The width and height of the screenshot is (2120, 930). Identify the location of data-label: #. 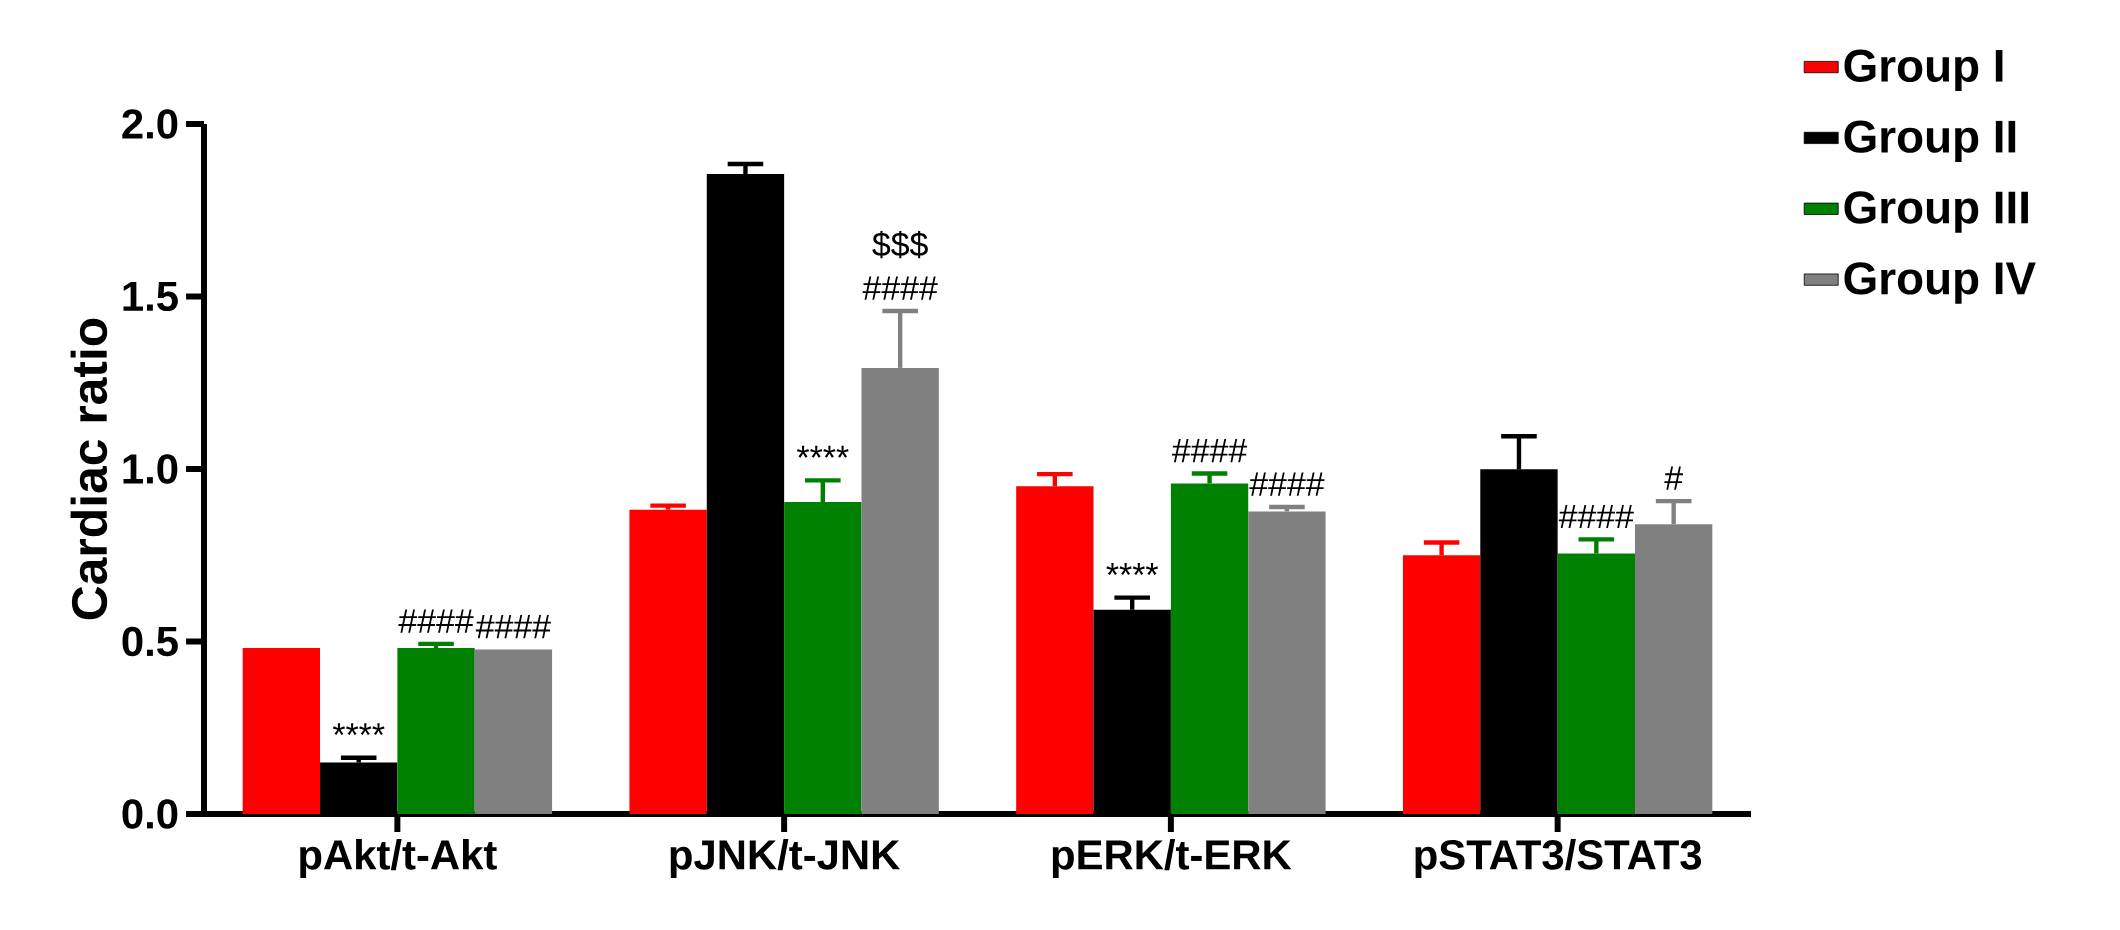
(1673, 478).